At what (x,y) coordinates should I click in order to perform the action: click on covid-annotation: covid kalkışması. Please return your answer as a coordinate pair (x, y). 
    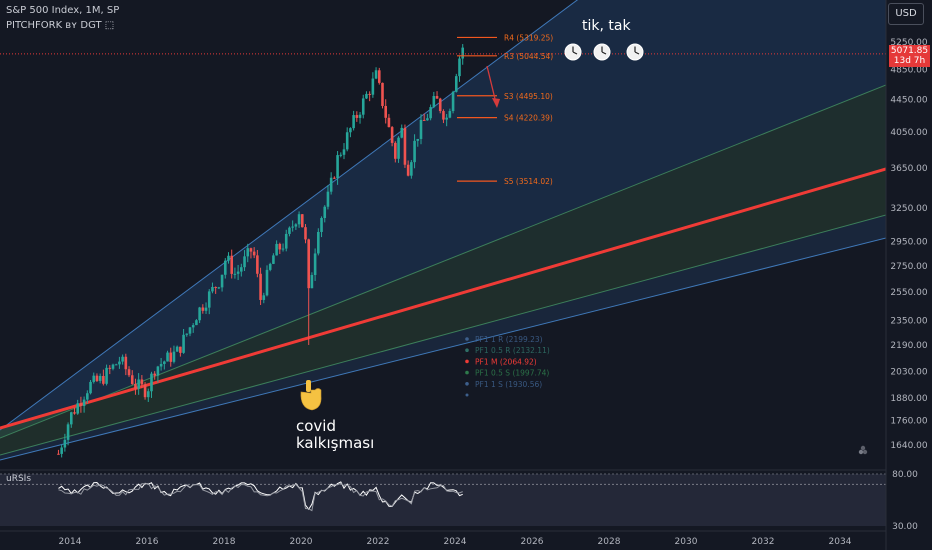
    Looking at the image, I should click on (335, 435).